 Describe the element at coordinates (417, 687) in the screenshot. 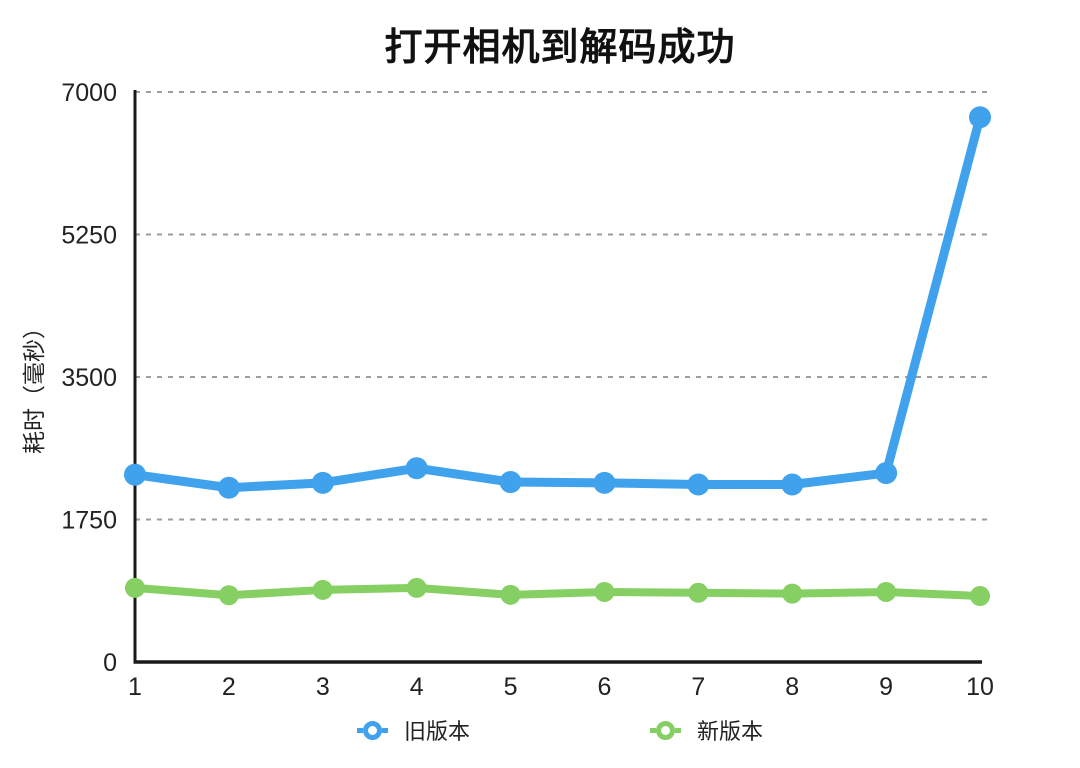

I see `x-tick-label-4: 4` at that location.